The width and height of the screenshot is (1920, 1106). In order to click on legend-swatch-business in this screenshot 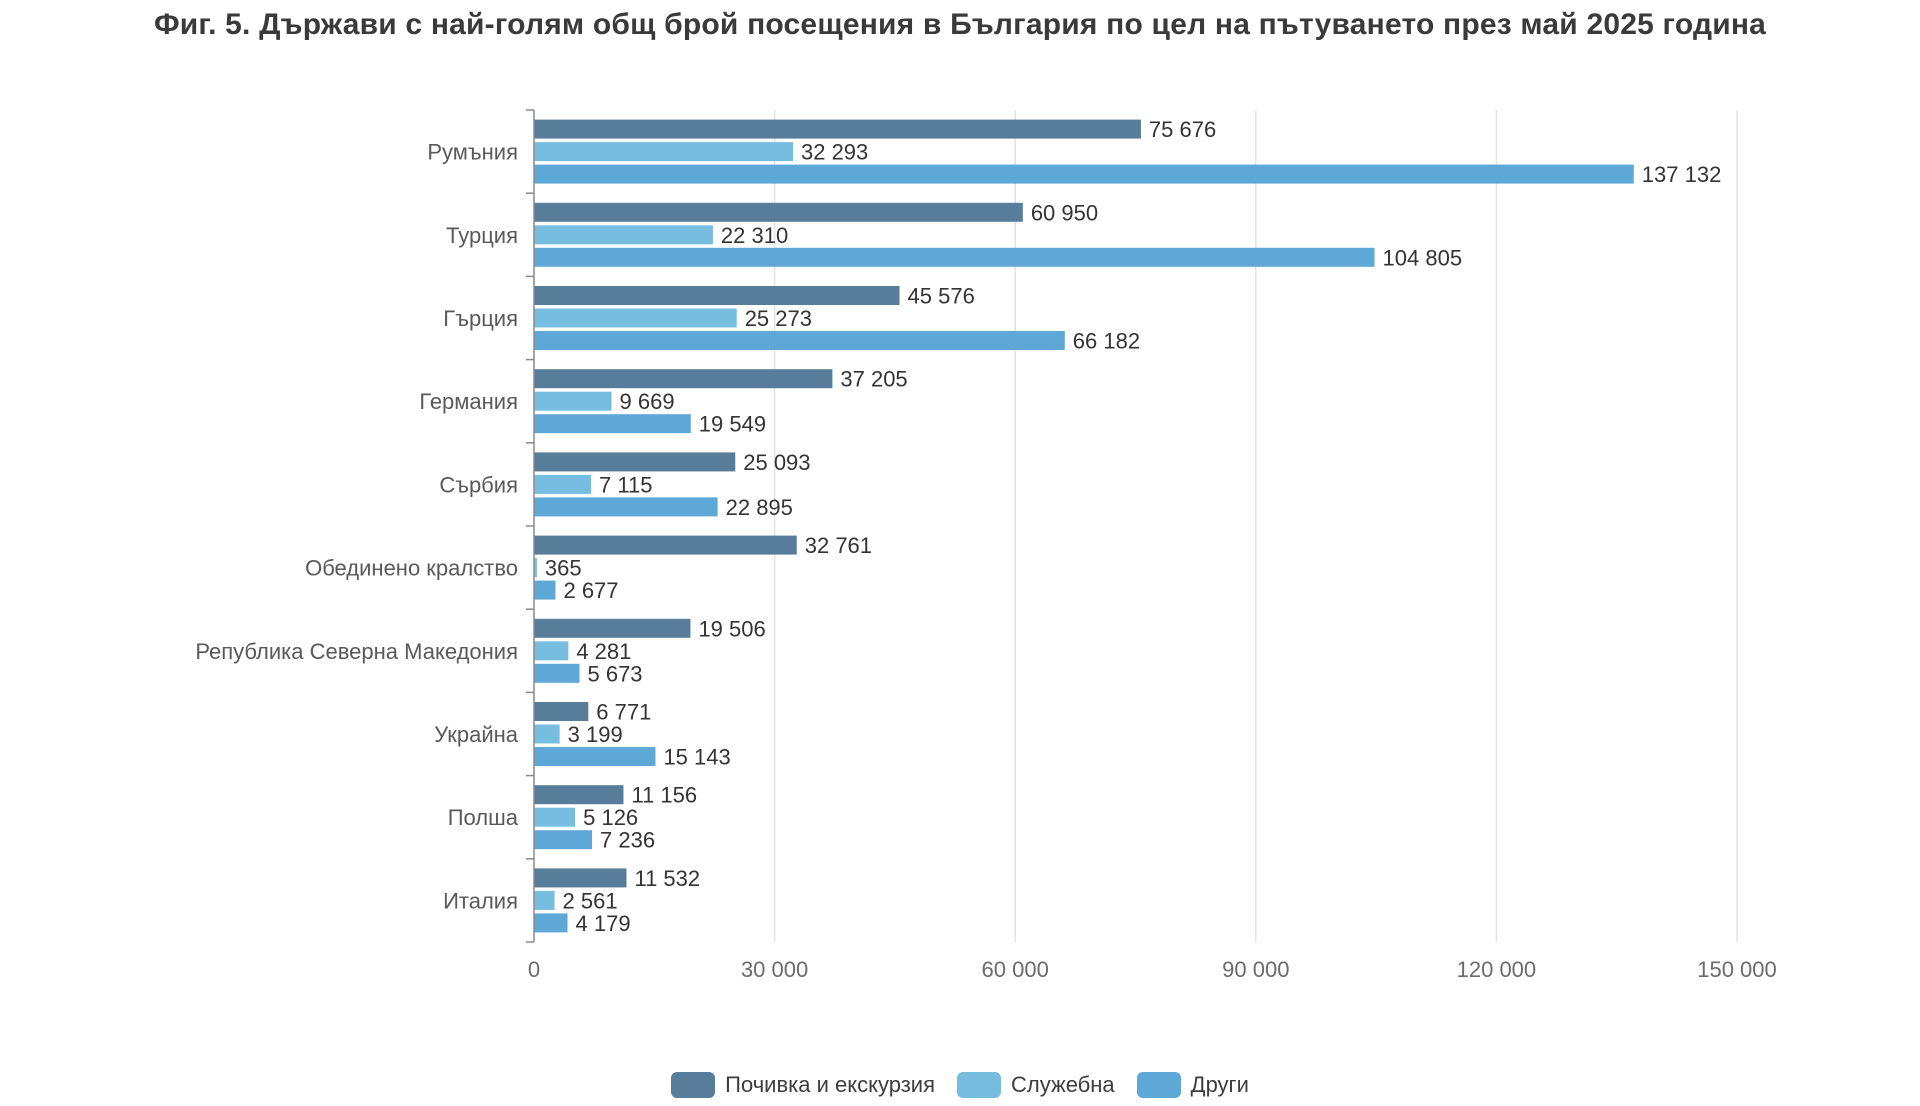, I will do `click(979, 1085)`.